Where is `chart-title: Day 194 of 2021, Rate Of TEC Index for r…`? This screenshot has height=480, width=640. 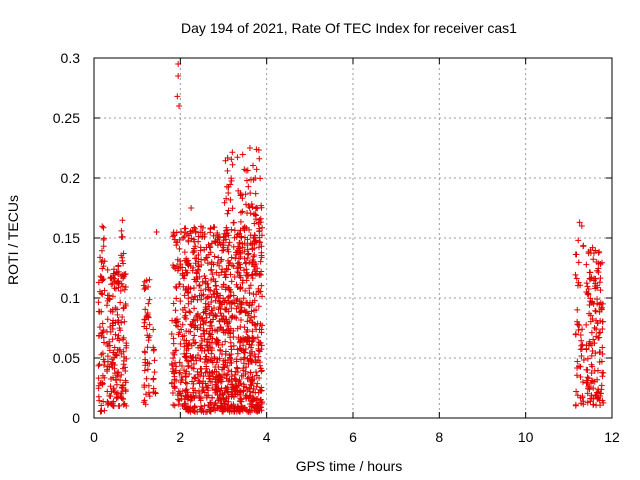
chart-title: Day 194 of 2021, Rate Of TEC Index for r… is located at coordinates (349, 28).